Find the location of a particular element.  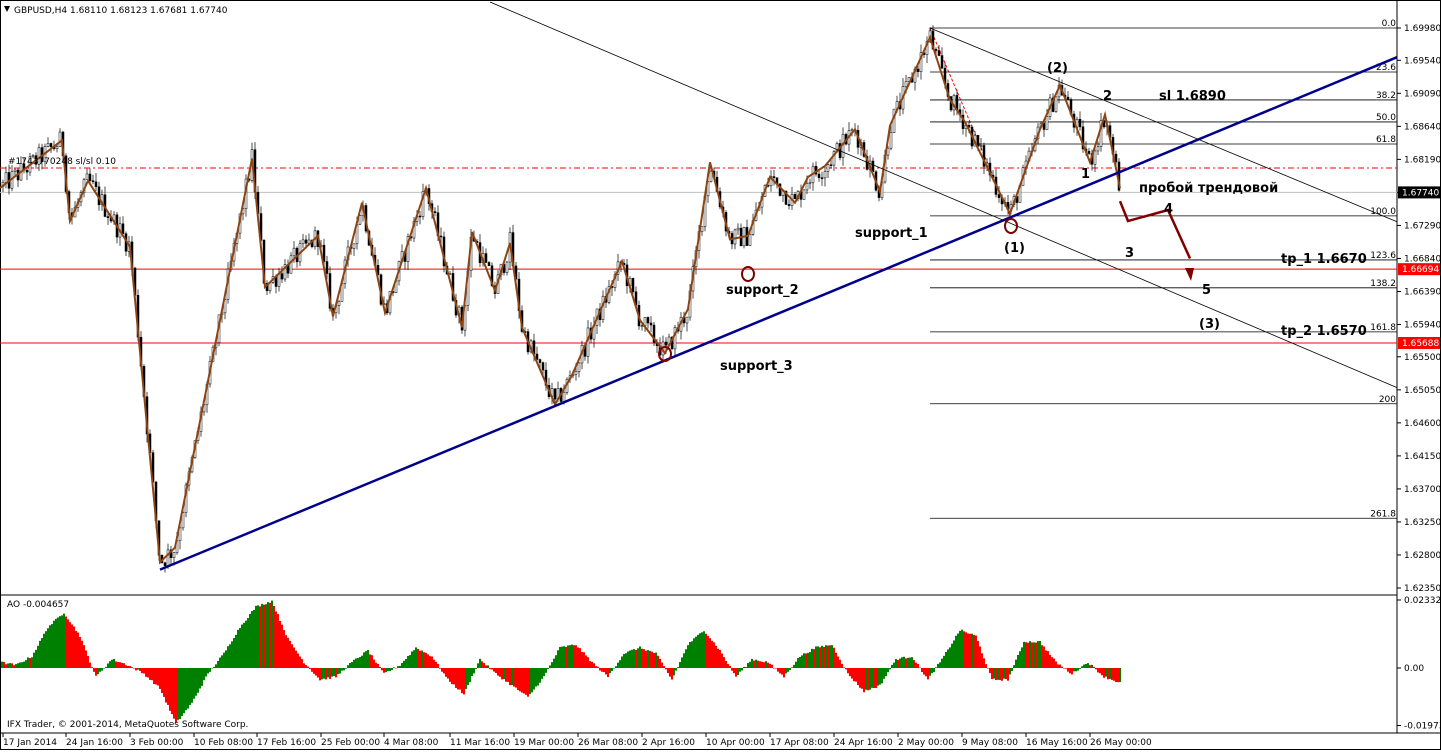

label-take-profit-1: tp_1 1.6670 is located at coordinates (1324, 259).